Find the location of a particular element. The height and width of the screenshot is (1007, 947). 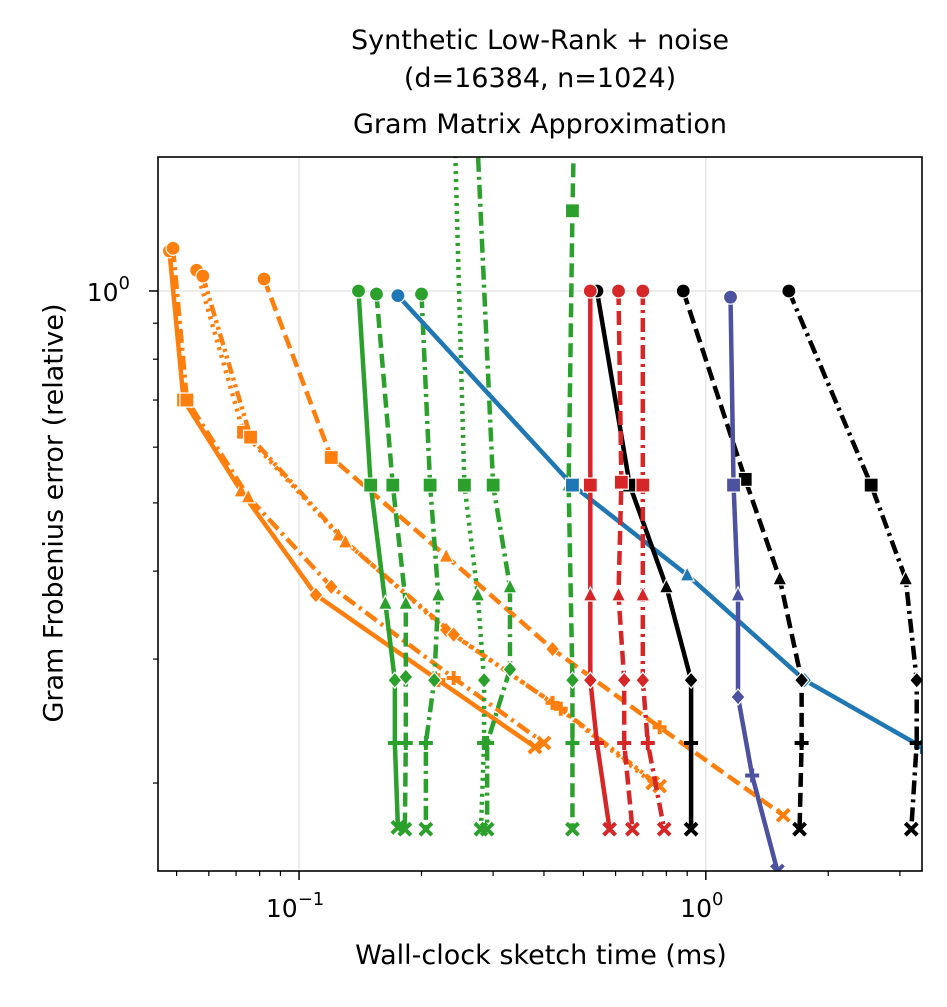

y-tick-label: 100 is located at coordinates (108, 290).